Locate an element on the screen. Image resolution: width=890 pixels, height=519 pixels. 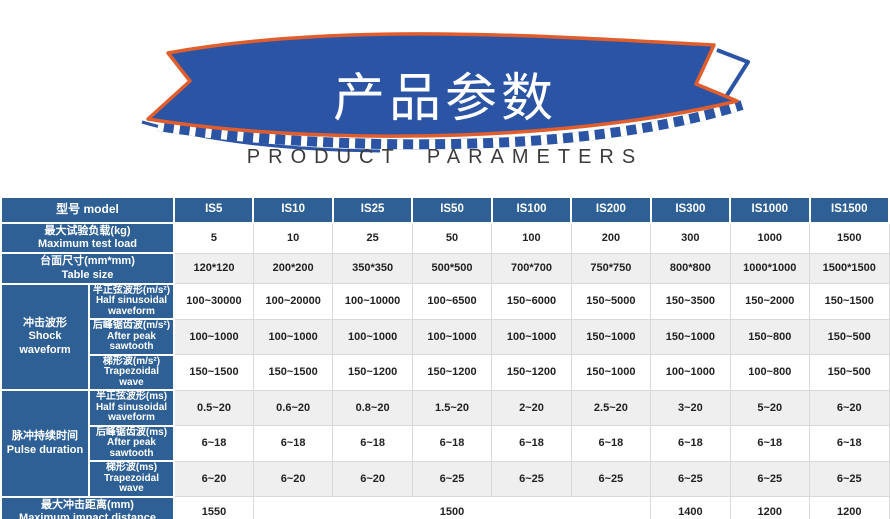
value-cell: 100~800 is located at coordinates (770, 372).